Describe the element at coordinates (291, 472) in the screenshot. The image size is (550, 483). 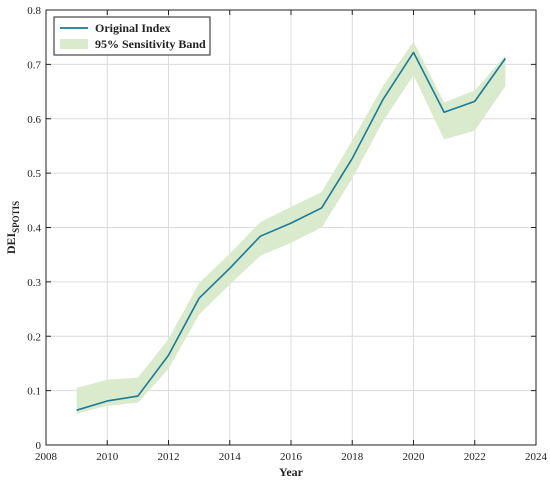
I see `x-axis-title: Year` at that location.